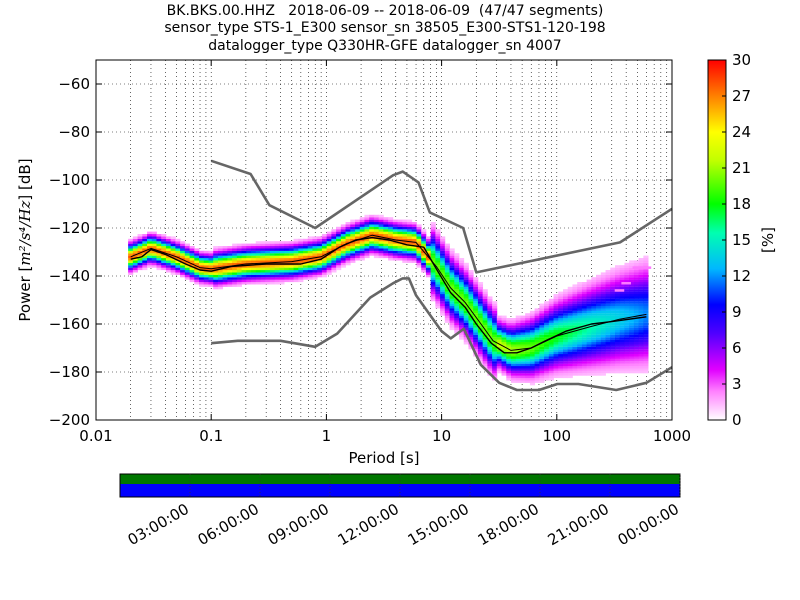 The image size is (800, 600). What do you see at coordinates (737, 420) in the screenshot?
I see `colorbar-tick-label: 0` at bounding box center [737, 420].